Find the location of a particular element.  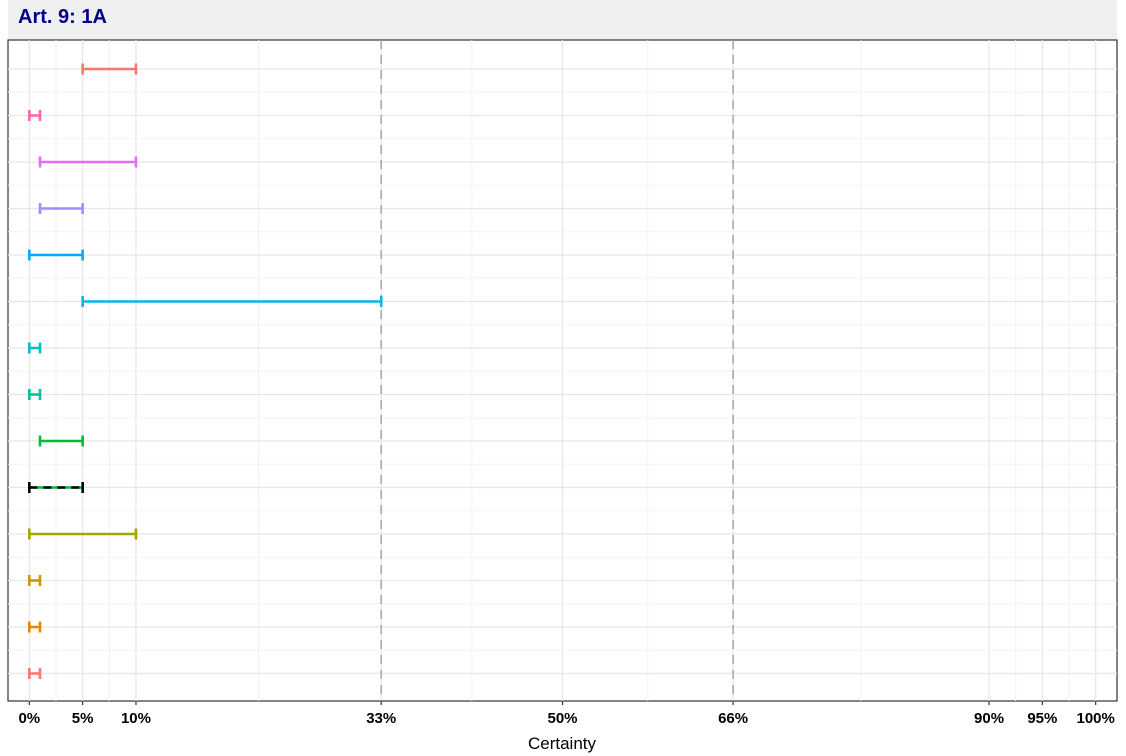

panel-title: Art. 9: 1A is located at coordinates (62, 17).